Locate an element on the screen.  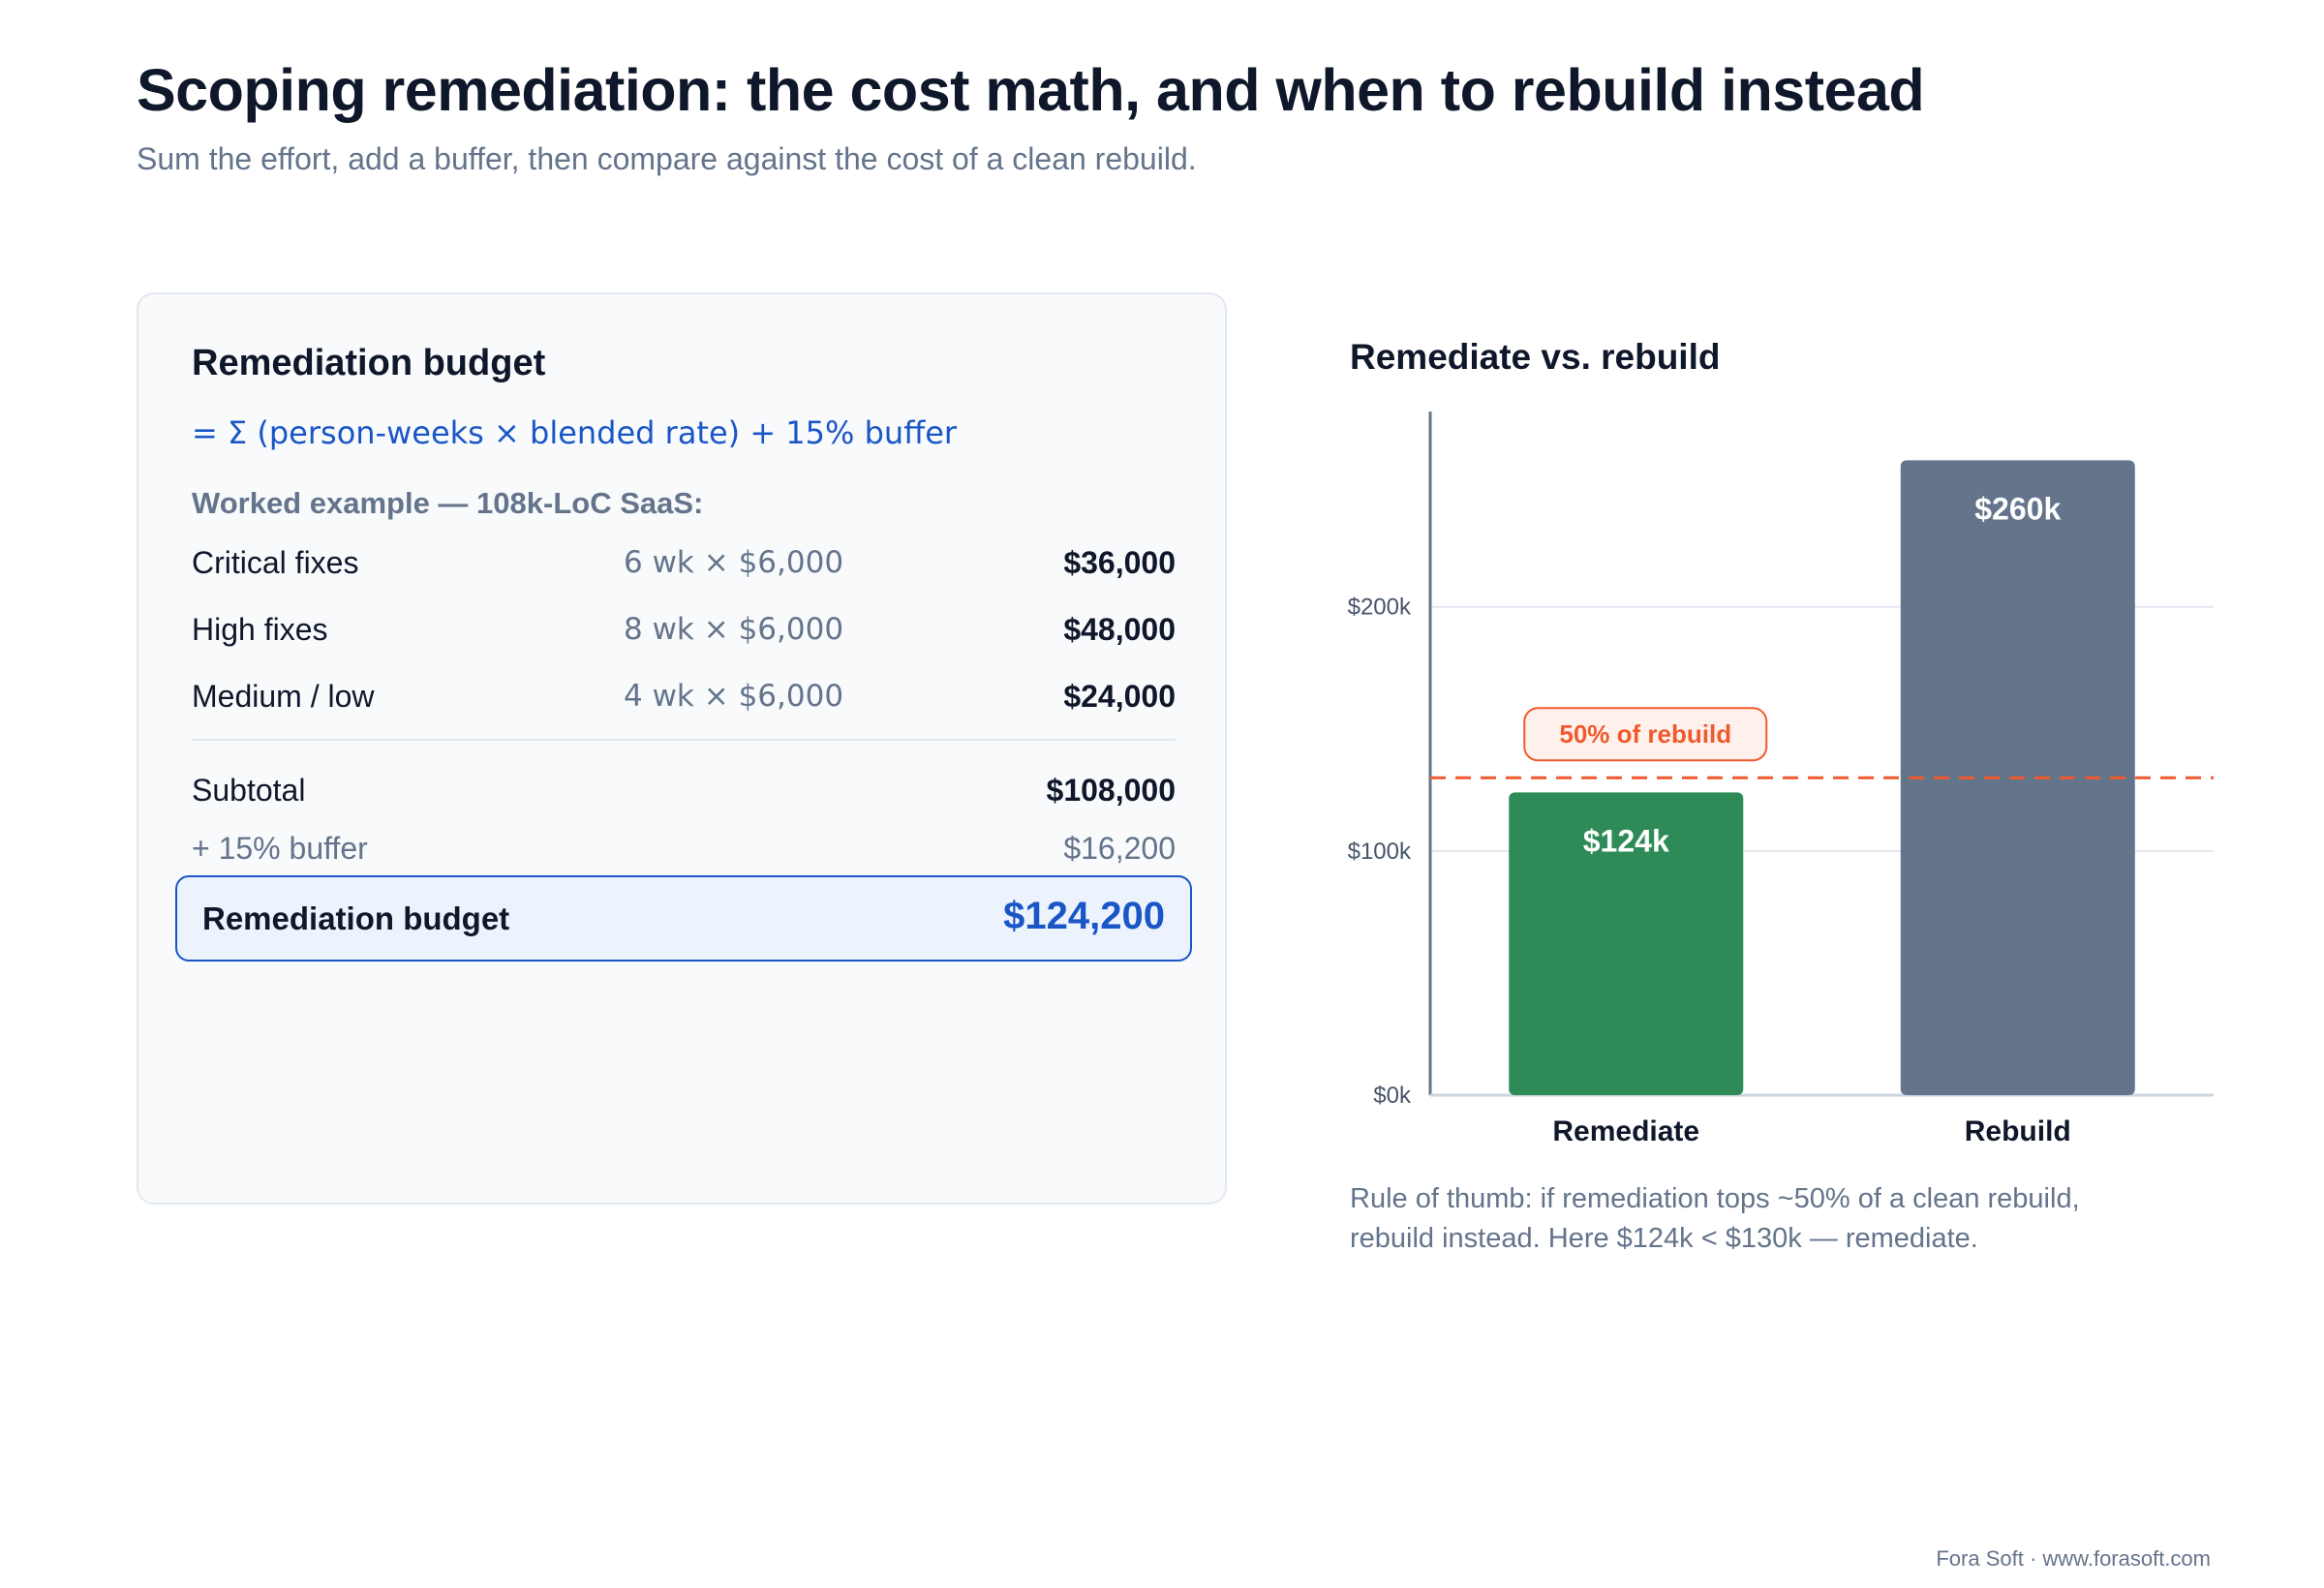
line-item-label: Medium / low is located at coordinates (283, 696).